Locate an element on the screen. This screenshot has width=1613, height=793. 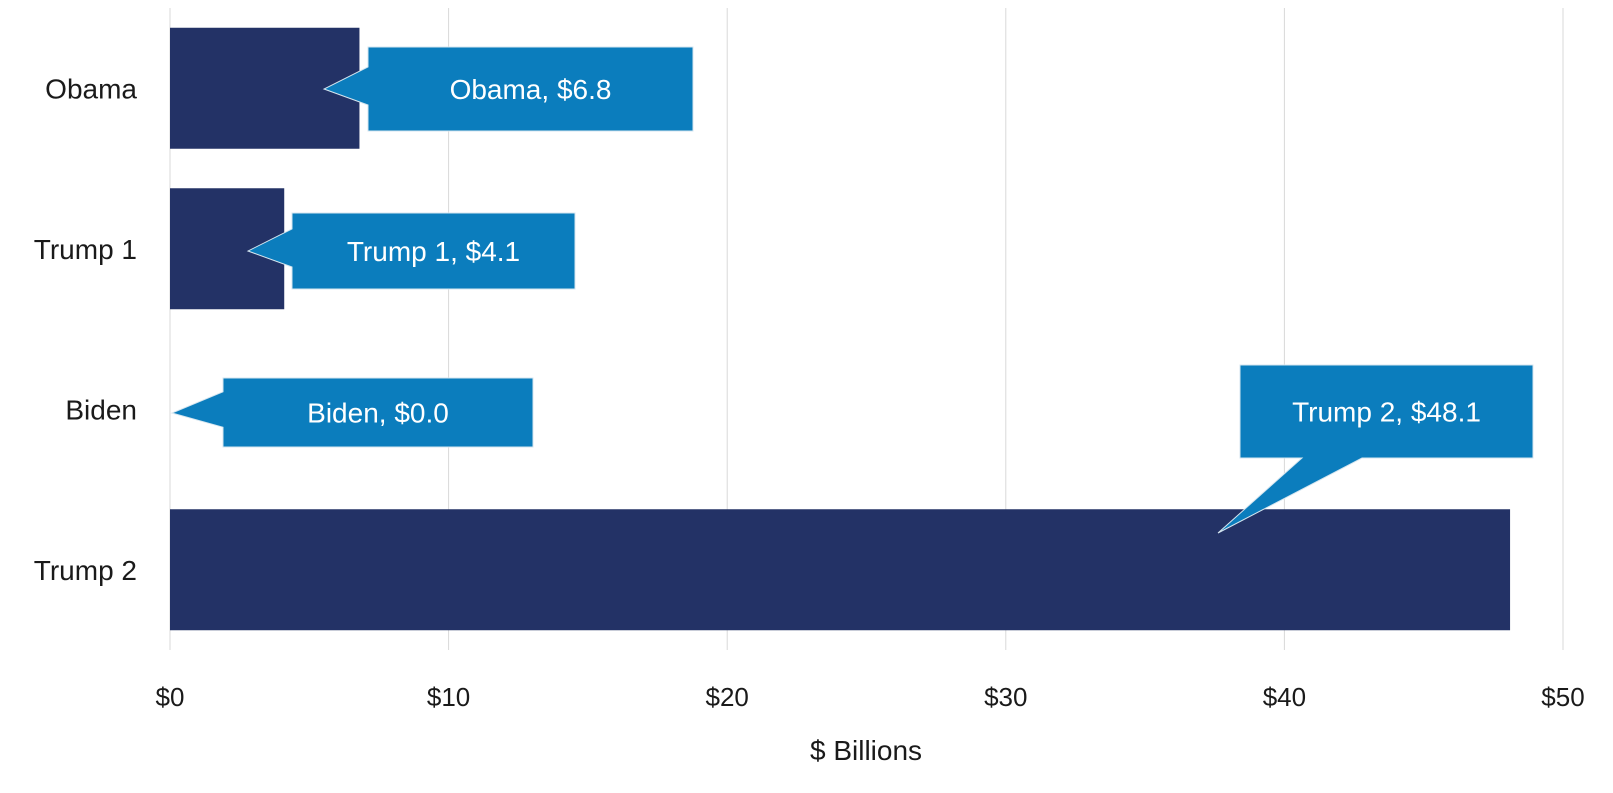
x-tick-label-10: $10 is located at coordinates (448, 697).